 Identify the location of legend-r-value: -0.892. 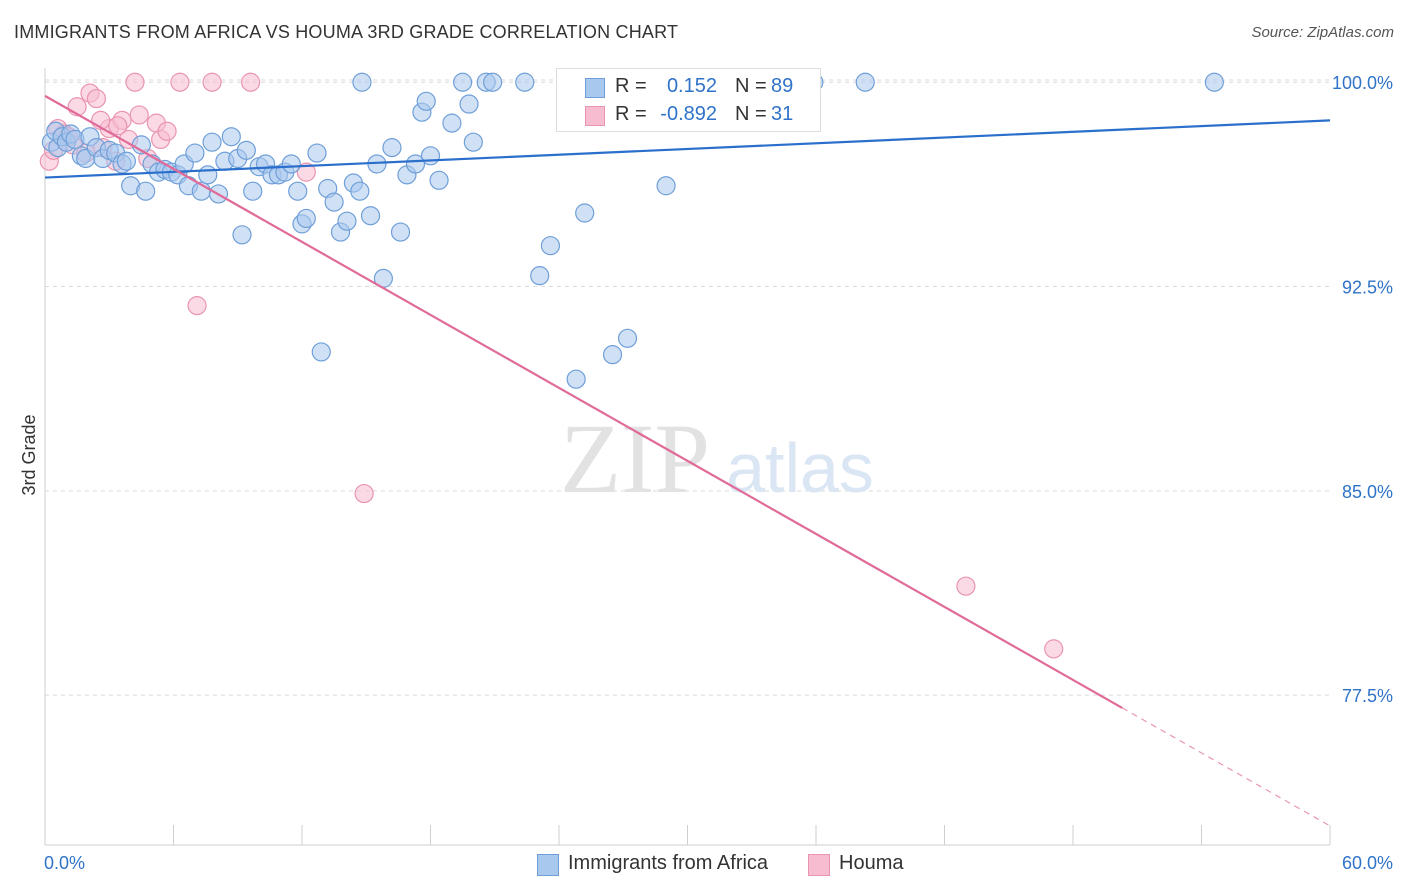
(688, 114).